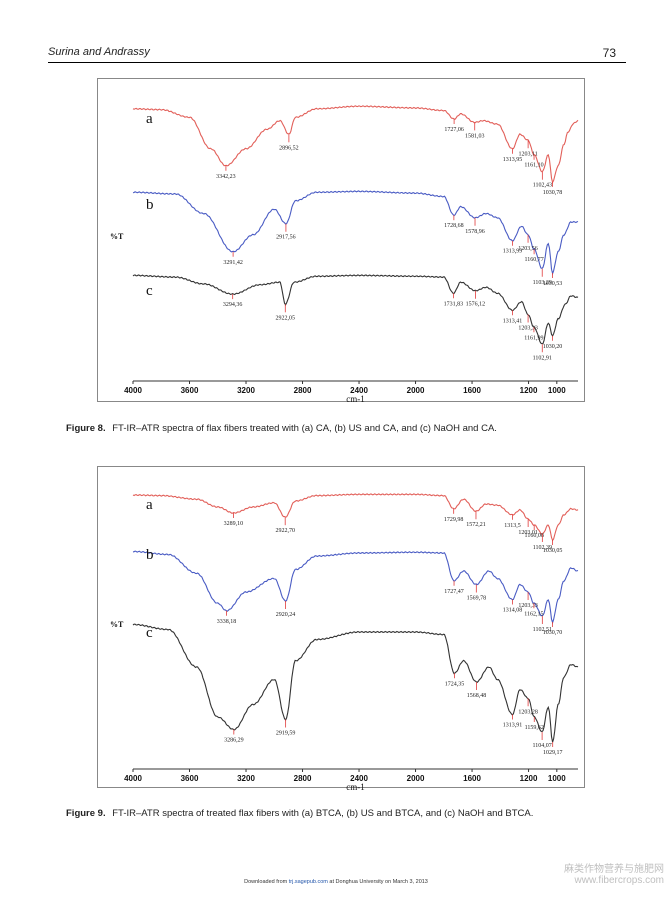 The width and height of the screenshot is (672, 897). What do you see at coordinates (513, 726) in the screenshot?
I see `peak-annotation: 1313,91` at bounding box center [513, 726].